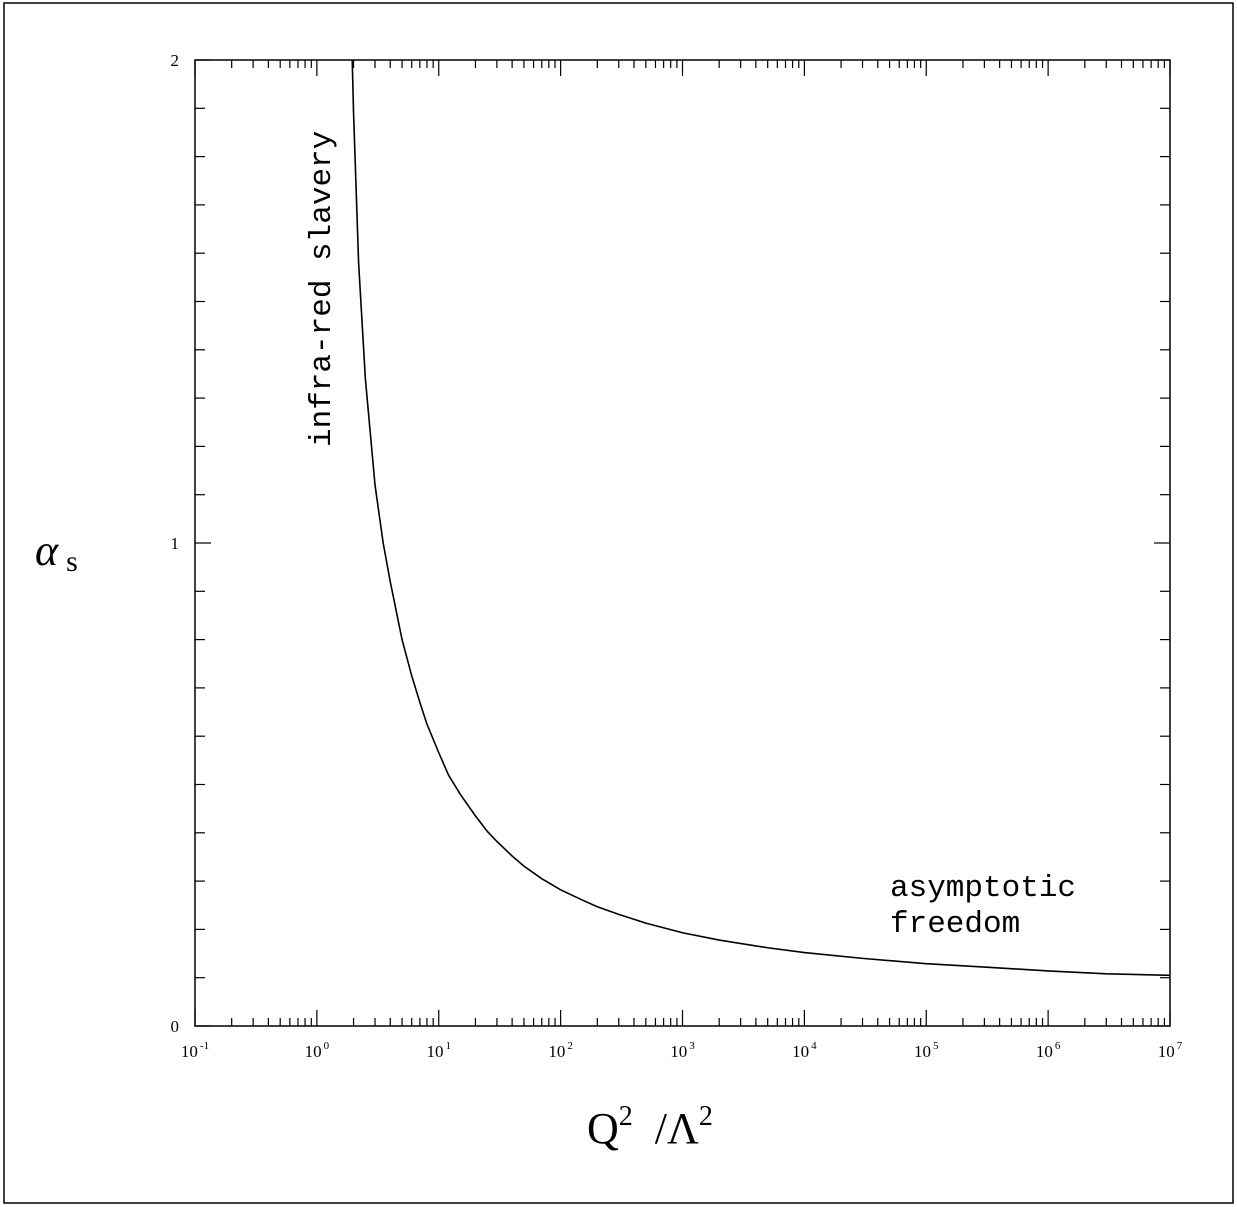 The width and height of the screenshot is (1237, 1207). I want to click on x-tick-label-exponent: 3, so click(692, 1046).